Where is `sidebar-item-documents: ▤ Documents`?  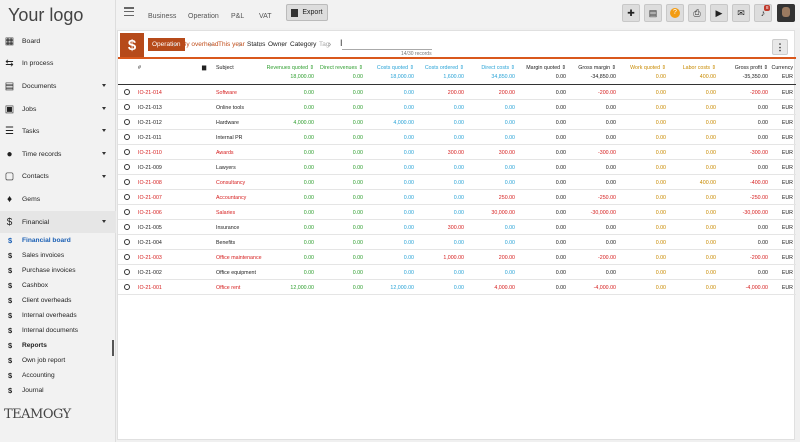 sidebar-item-documents: ▤ Documents is located at coordinates (58, 86).